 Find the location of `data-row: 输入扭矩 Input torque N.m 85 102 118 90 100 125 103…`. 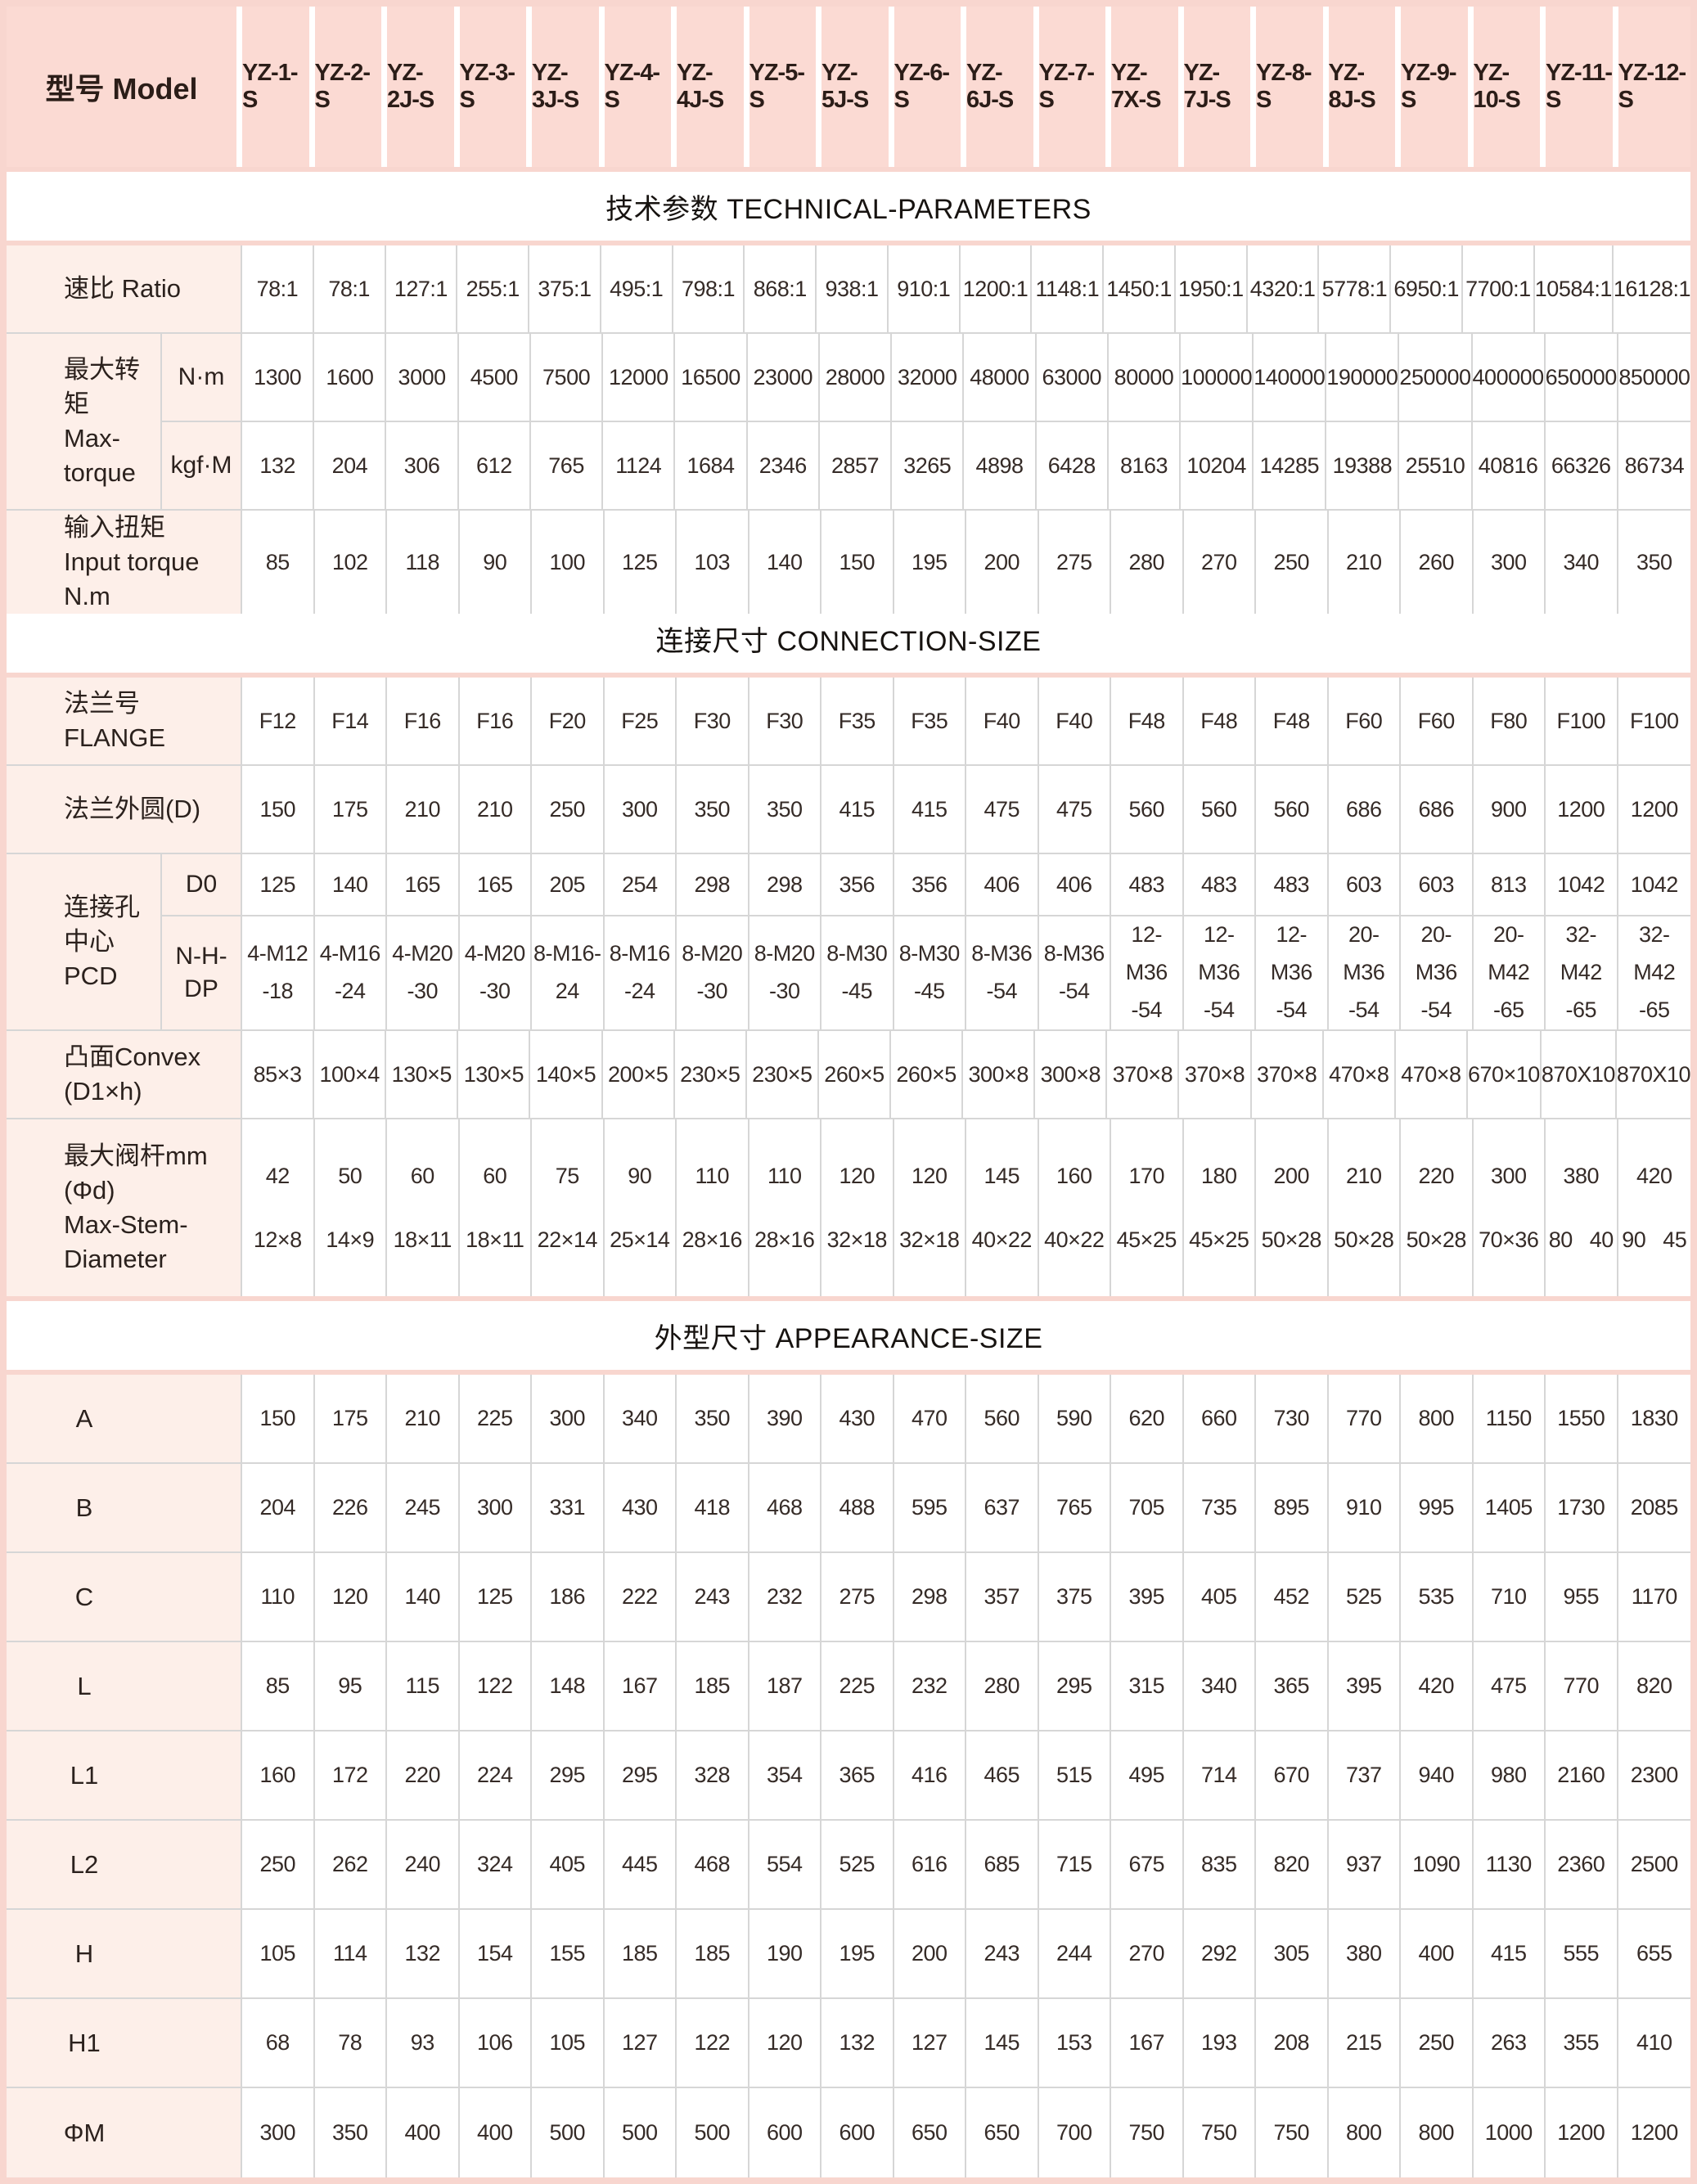

data-row: 输入扭矩 Input torque N.m 85 102 118 90 100 125 103… is located at coordinates (848, 563).